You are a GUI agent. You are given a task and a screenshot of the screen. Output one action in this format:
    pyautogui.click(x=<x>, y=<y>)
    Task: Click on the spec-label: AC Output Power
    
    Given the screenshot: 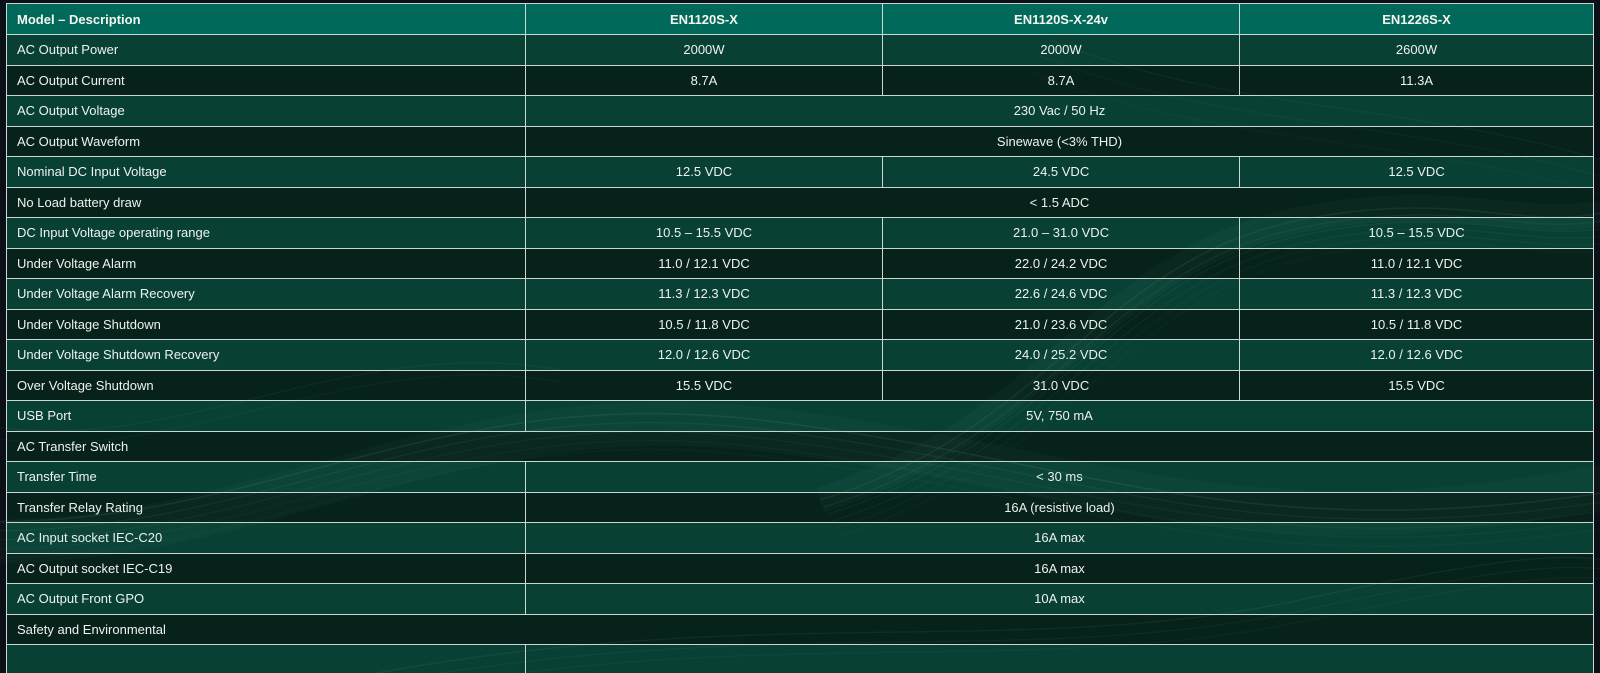 What is the action you would take?
    pyautogui.click(x=266, y=50)
    